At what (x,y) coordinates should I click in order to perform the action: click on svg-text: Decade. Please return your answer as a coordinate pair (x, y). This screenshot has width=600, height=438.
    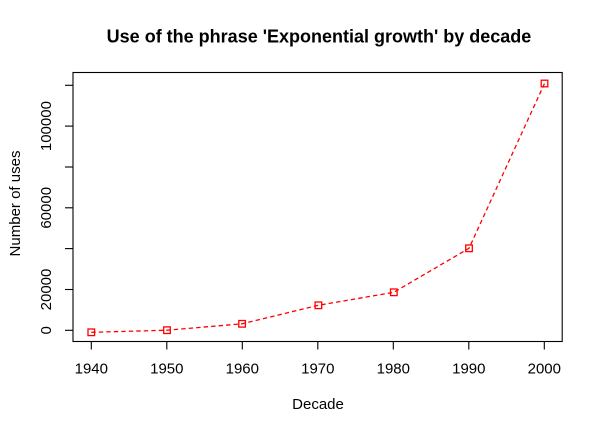
    Looking at the image, I should click on (318, 404).